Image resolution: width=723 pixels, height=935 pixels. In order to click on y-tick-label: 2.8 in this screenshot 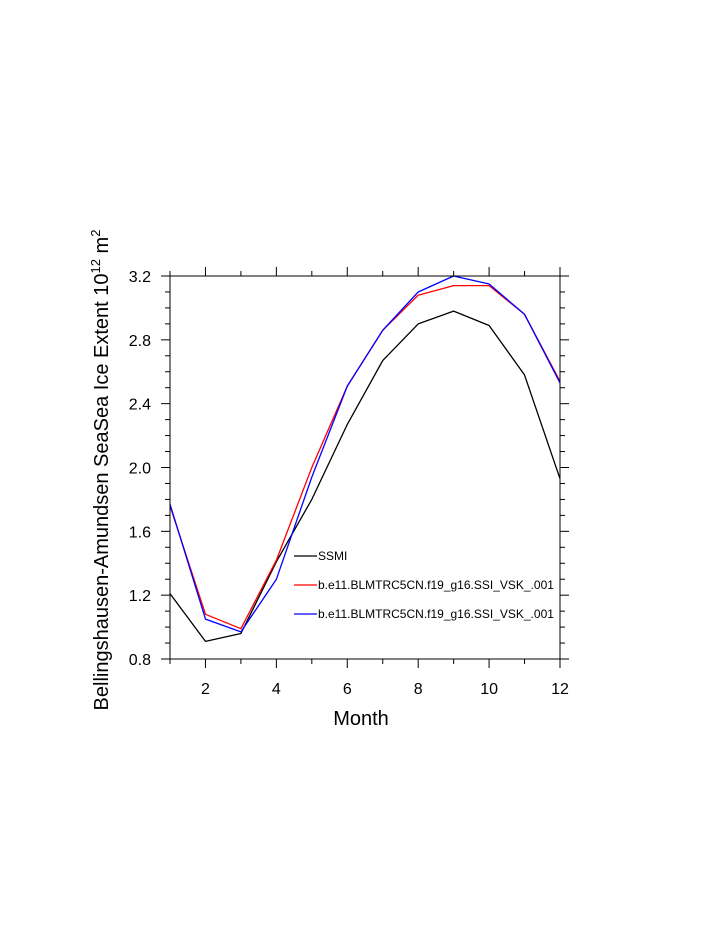, I will do `click(140, 341)`.